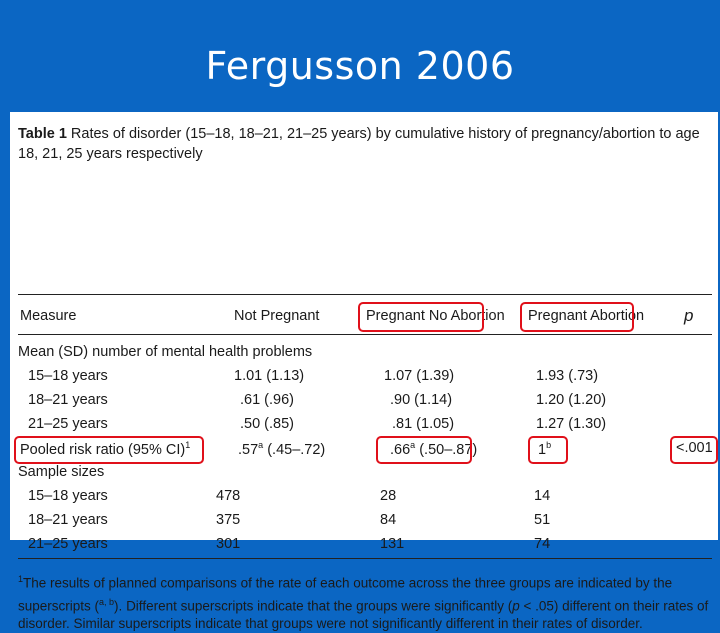 The height and width of the screenshot is (633, 720). I want to click on pooled-risk-ratio-label: Pooled risk ratio (95% CI)1, so click(105, 449).